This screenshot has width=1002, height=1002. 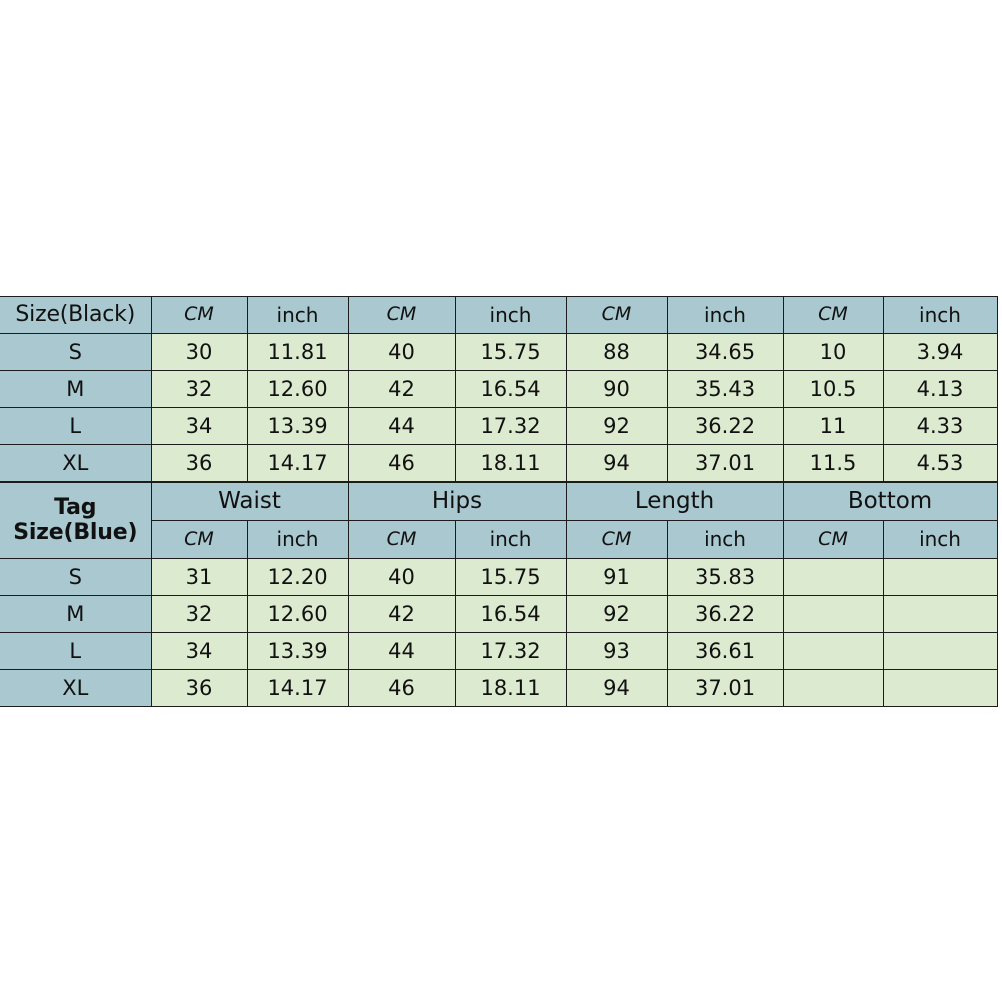 What do you see at coordinates (76, 463) in the screenshot?
I see `table-black-size-label: XL` at bounding box center [76, 463].